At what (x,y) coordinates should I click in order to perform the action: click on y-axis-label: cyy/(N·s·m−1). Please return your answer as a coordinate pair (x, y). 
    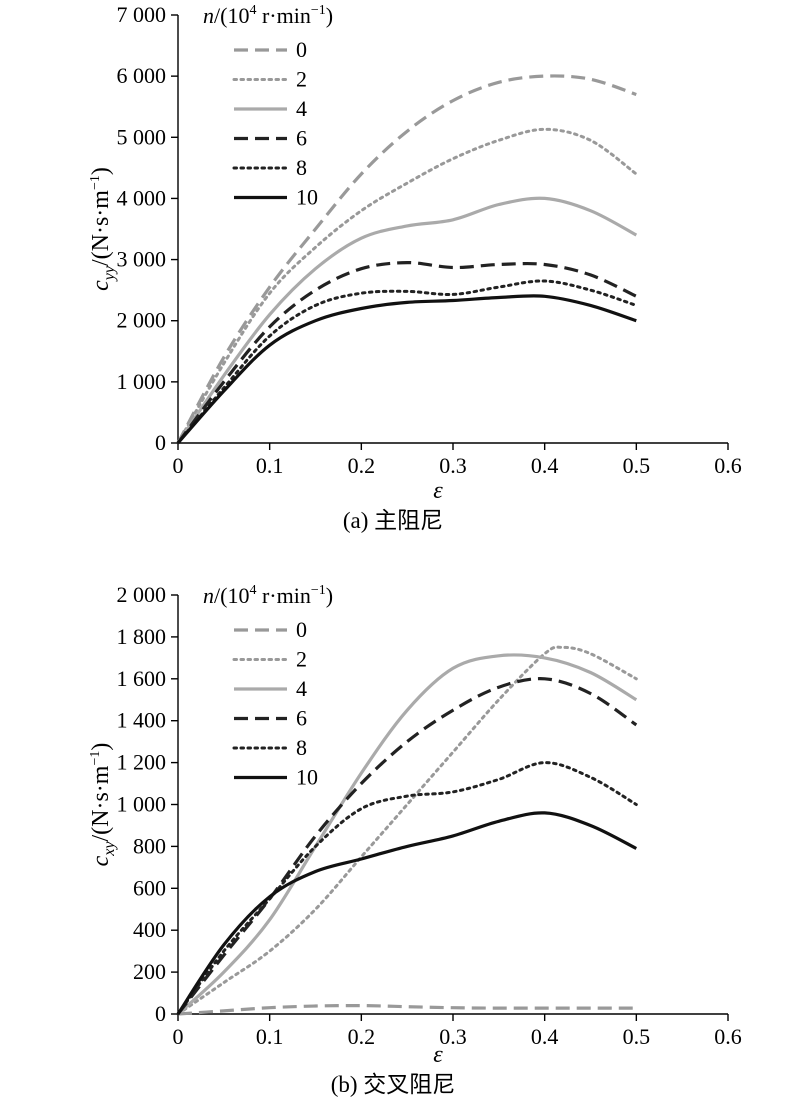
    Looking at the image, I should click on (103, 229).